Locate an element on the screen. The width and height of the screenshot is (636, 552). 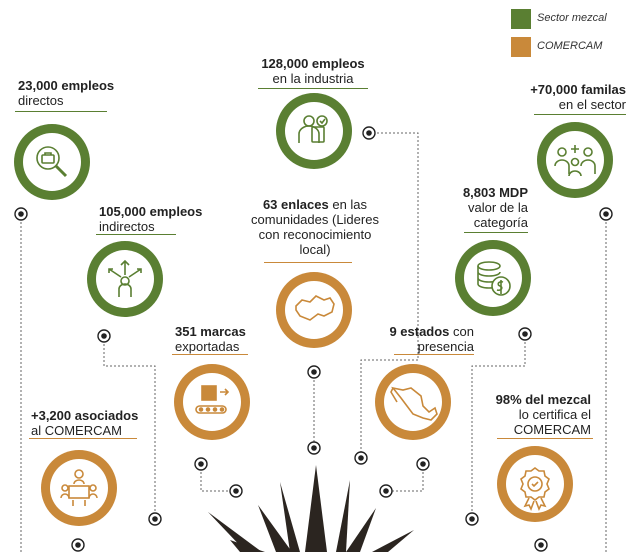
underline-s10 is located at coordinates (545, 438).